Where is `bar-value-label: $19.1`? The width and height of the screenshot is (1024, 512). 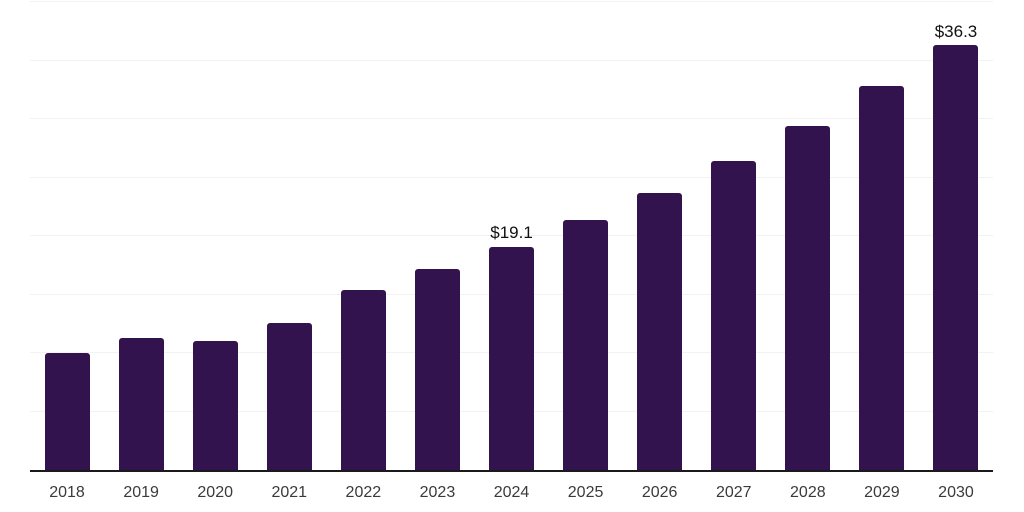 bar-value-label: $19.1 is located at coordinates (511, 232).